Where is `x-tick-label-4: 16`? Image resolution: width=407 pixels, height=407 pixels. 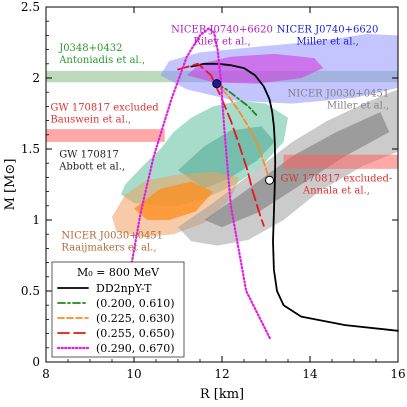
x-tick-label-4: 16 is located at coordinates (397, 374).